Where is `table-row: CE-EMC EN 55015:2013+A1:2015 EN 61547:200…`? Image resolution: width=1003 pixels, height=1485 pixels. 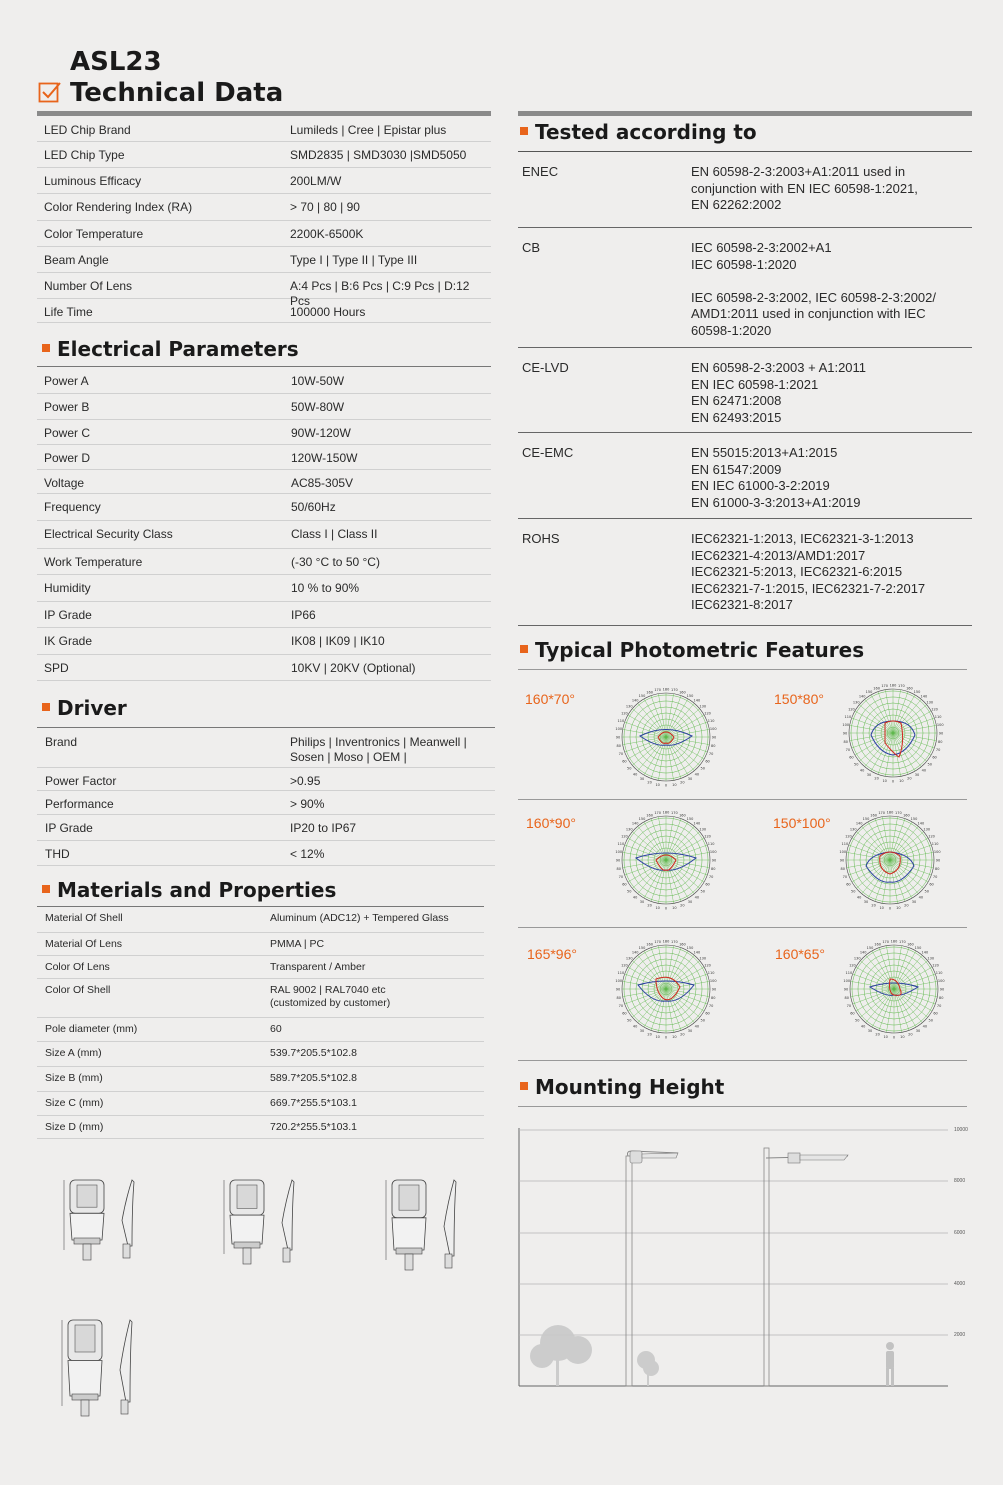
table-row: CE-EMC EN 55015:2013+A1:2015 EN 61547:200… is located at coordinates (745, 476).